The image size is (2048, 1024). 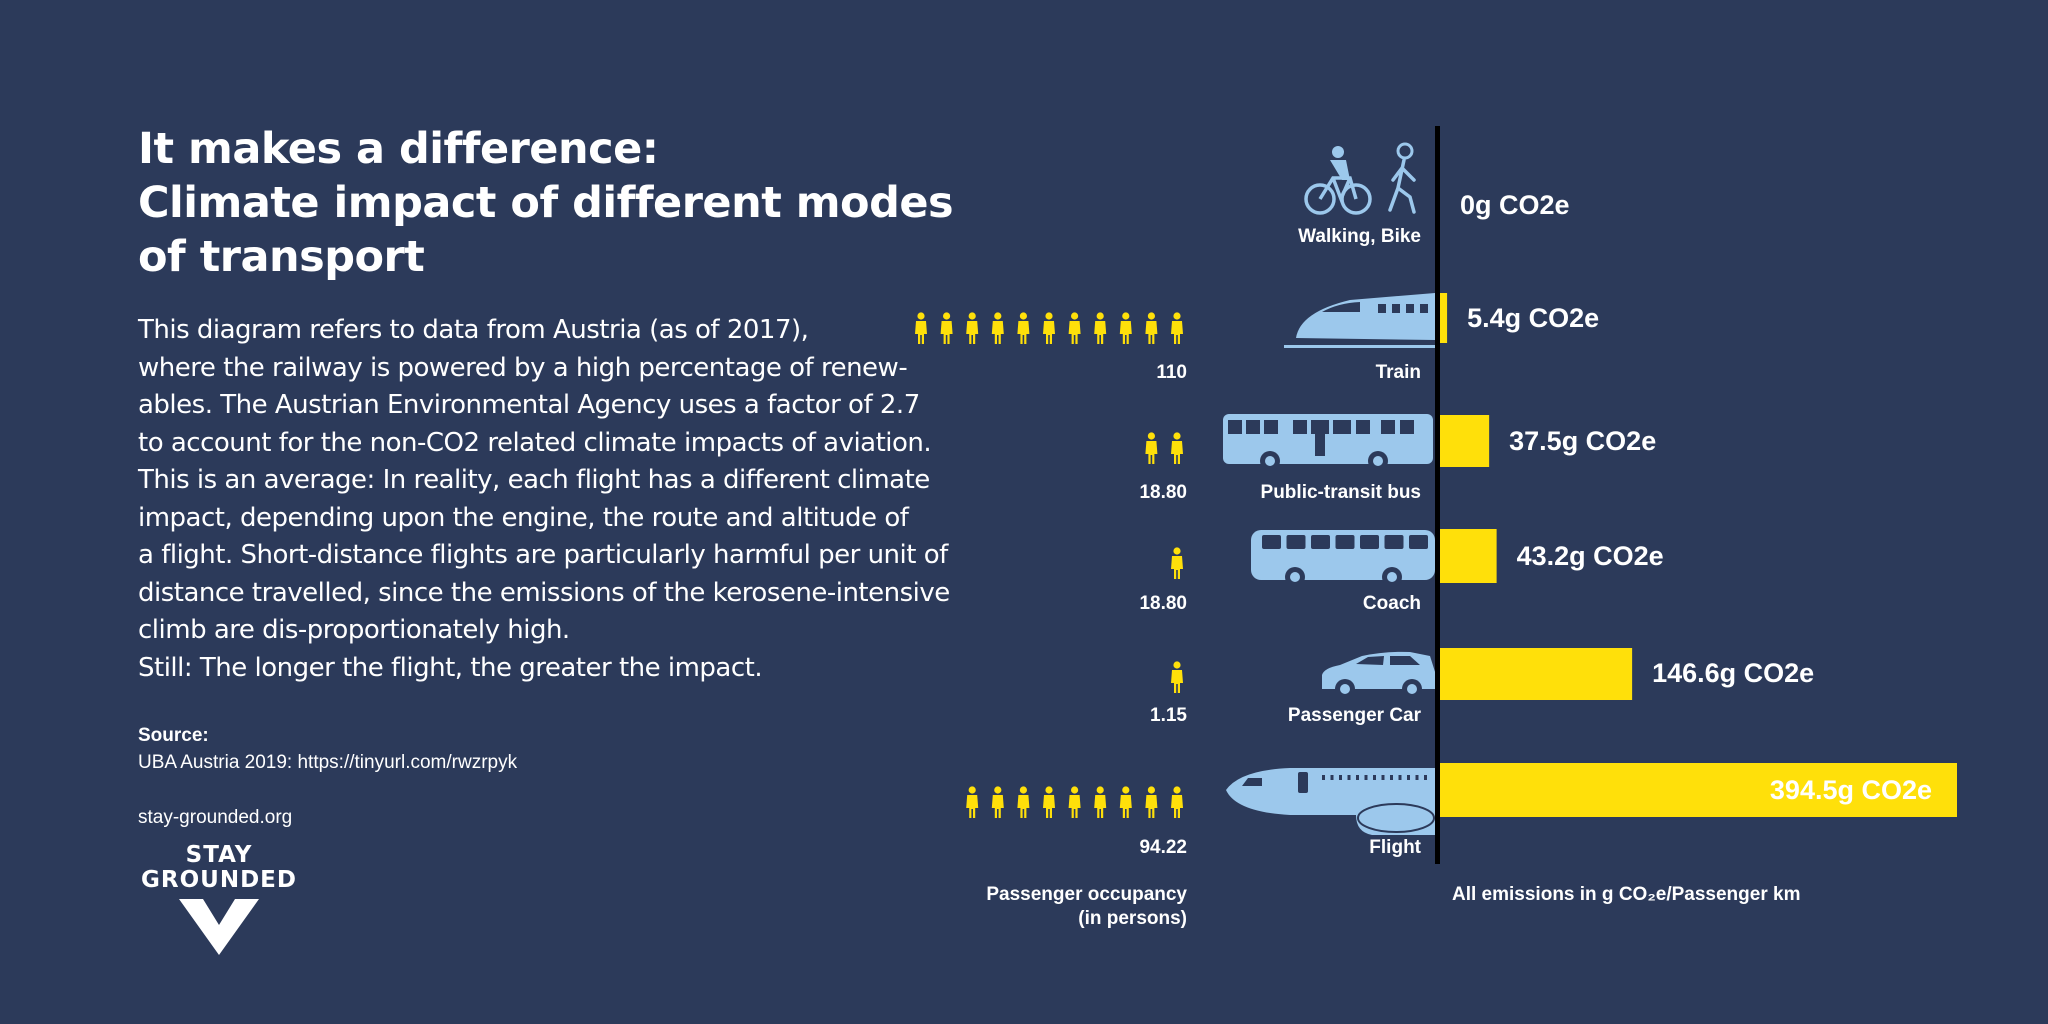 What do you see at coordinates (1437, 495) in the screenshot?
I see `chart-axis-line` at bounding box center [1437, 495].